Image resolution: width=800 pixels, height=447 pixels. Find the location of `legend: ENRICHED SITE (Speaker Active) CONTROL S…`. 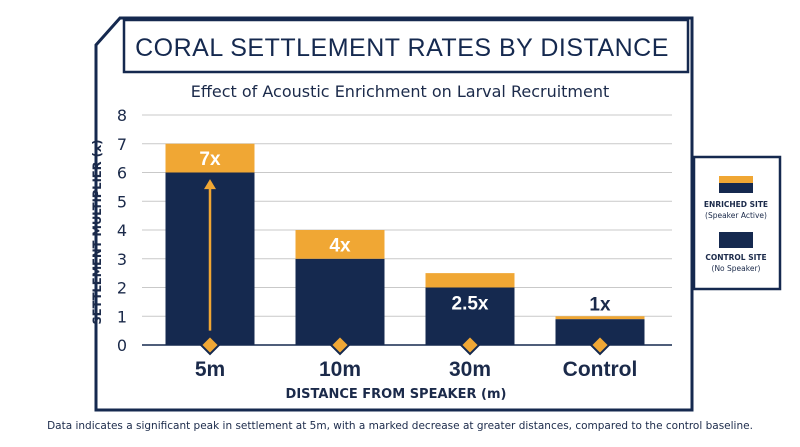

legend: ENRICHED SITE (Speaker Active) CONTROL S… is located at coordinates (737, 223).